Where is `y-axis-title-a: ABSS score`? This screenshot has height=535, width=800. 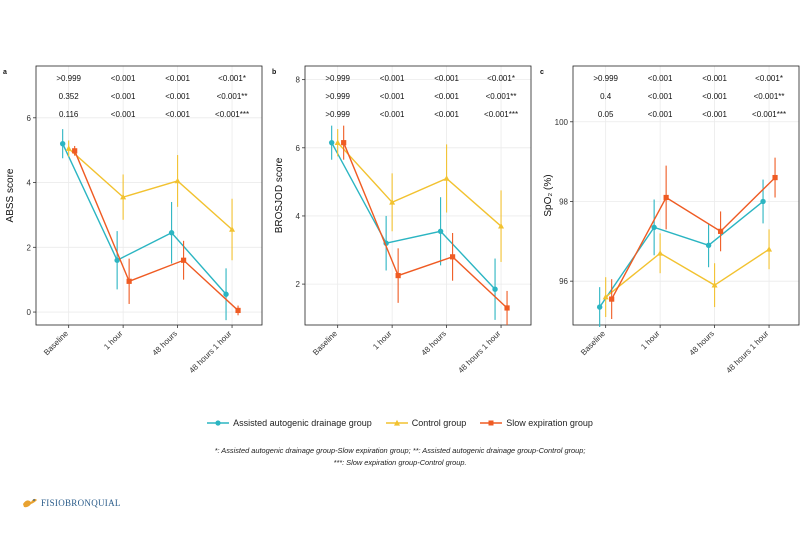 y-axis-title-a: ABSS score is located at coordinates (10, 195).